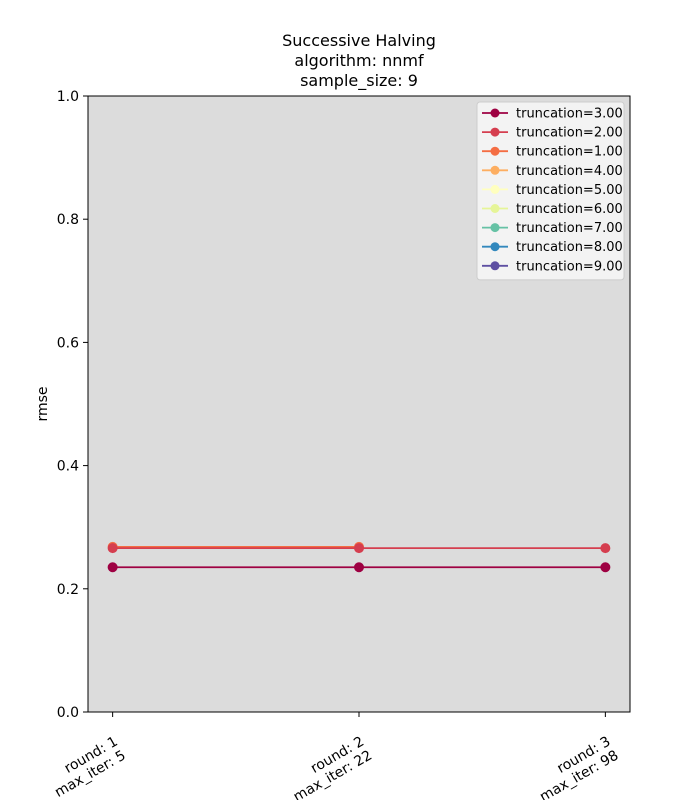 The width and height of the screenshot is (700, 805). Describe the element at coordinates (569, 114) in the screenshot. I see `legend-label: truncation=3.00` at that location.